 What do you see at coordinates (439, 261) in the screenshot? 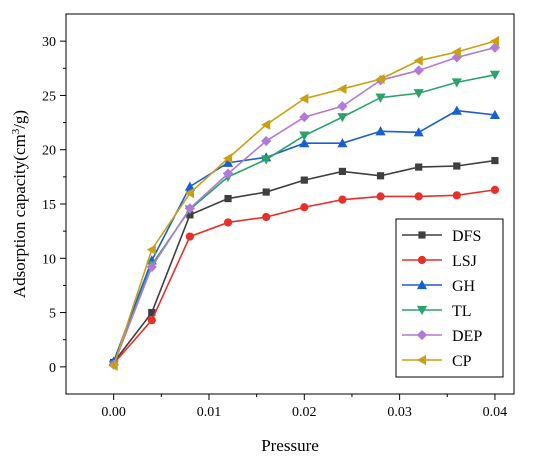
I see `legend-entry-lsj: LSJ` at bounding box center [439, 261].